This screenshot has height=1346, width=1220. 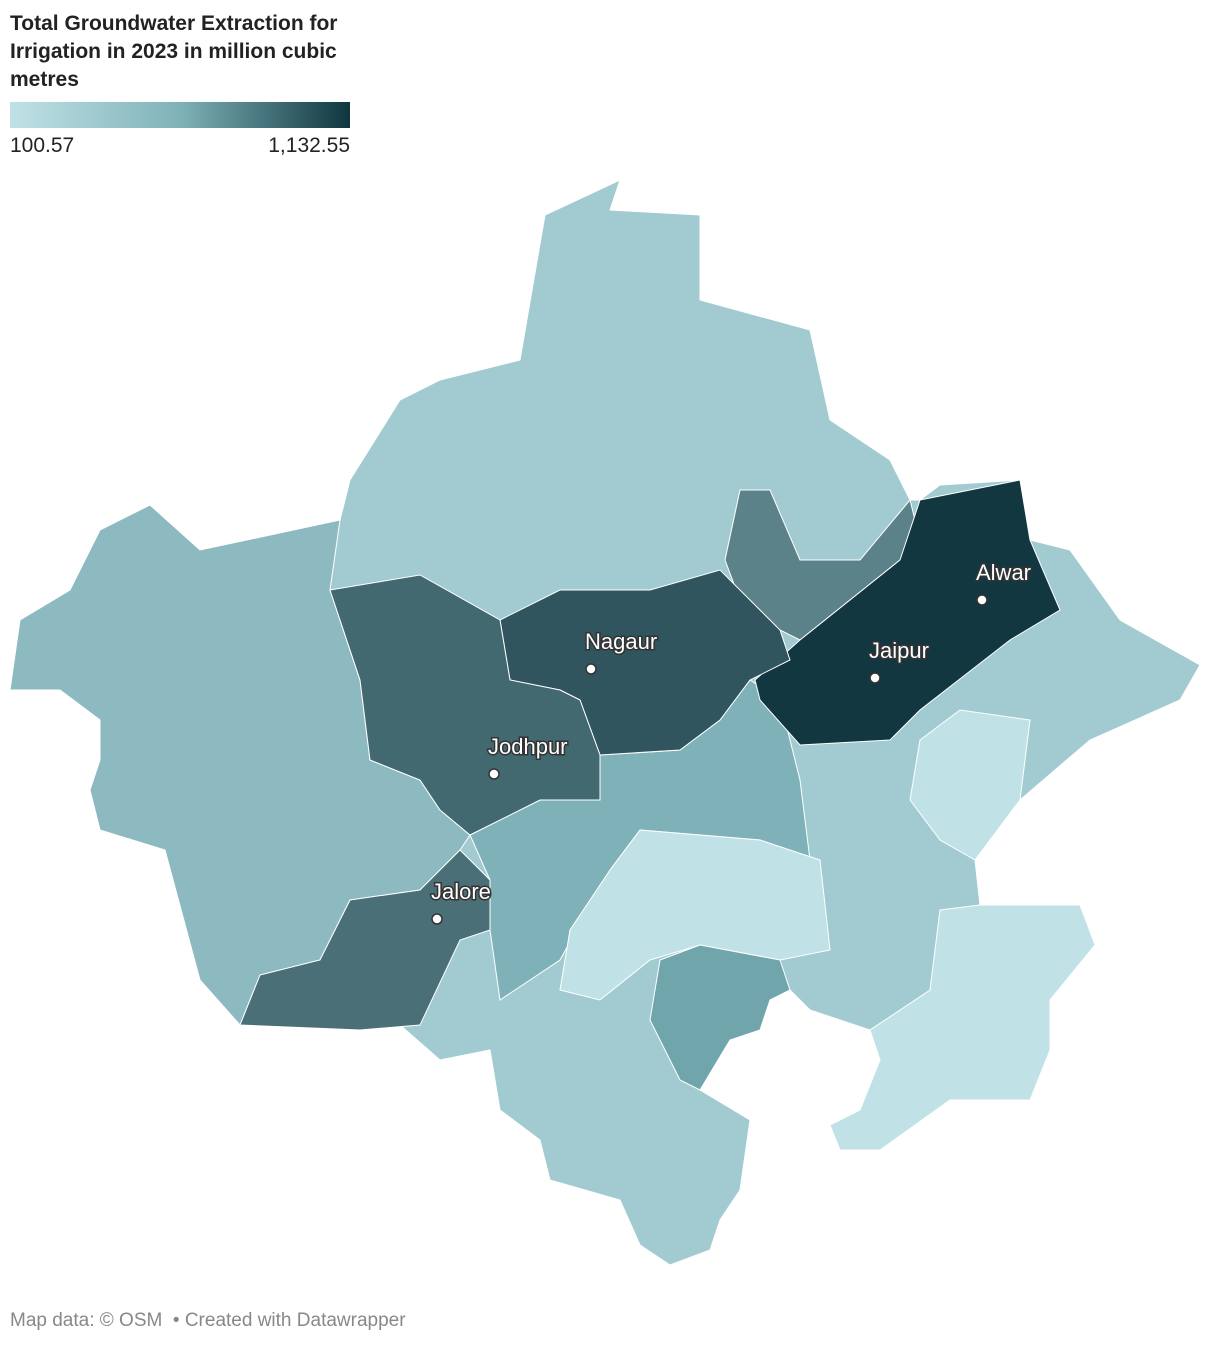 What do you see at coordinates (899, 650) in the screenshot?
I see `city-label: Jaipur` at bounding box center [899, 650].